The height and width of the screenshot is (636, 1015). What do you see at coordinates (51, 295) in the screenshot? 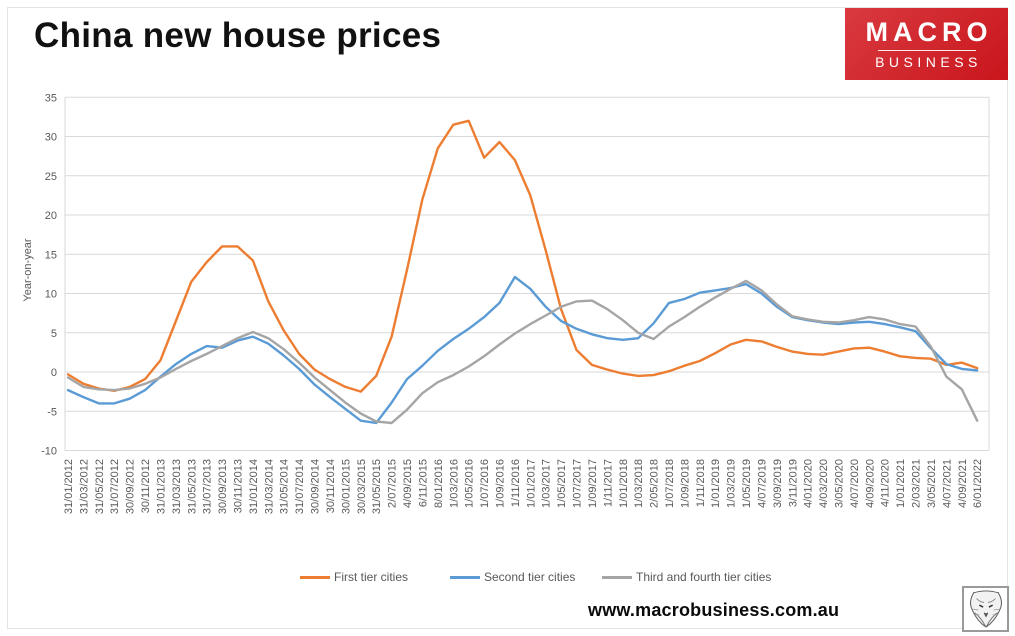
I see `y-tick-label: 10` at bounding box center [51, 295].